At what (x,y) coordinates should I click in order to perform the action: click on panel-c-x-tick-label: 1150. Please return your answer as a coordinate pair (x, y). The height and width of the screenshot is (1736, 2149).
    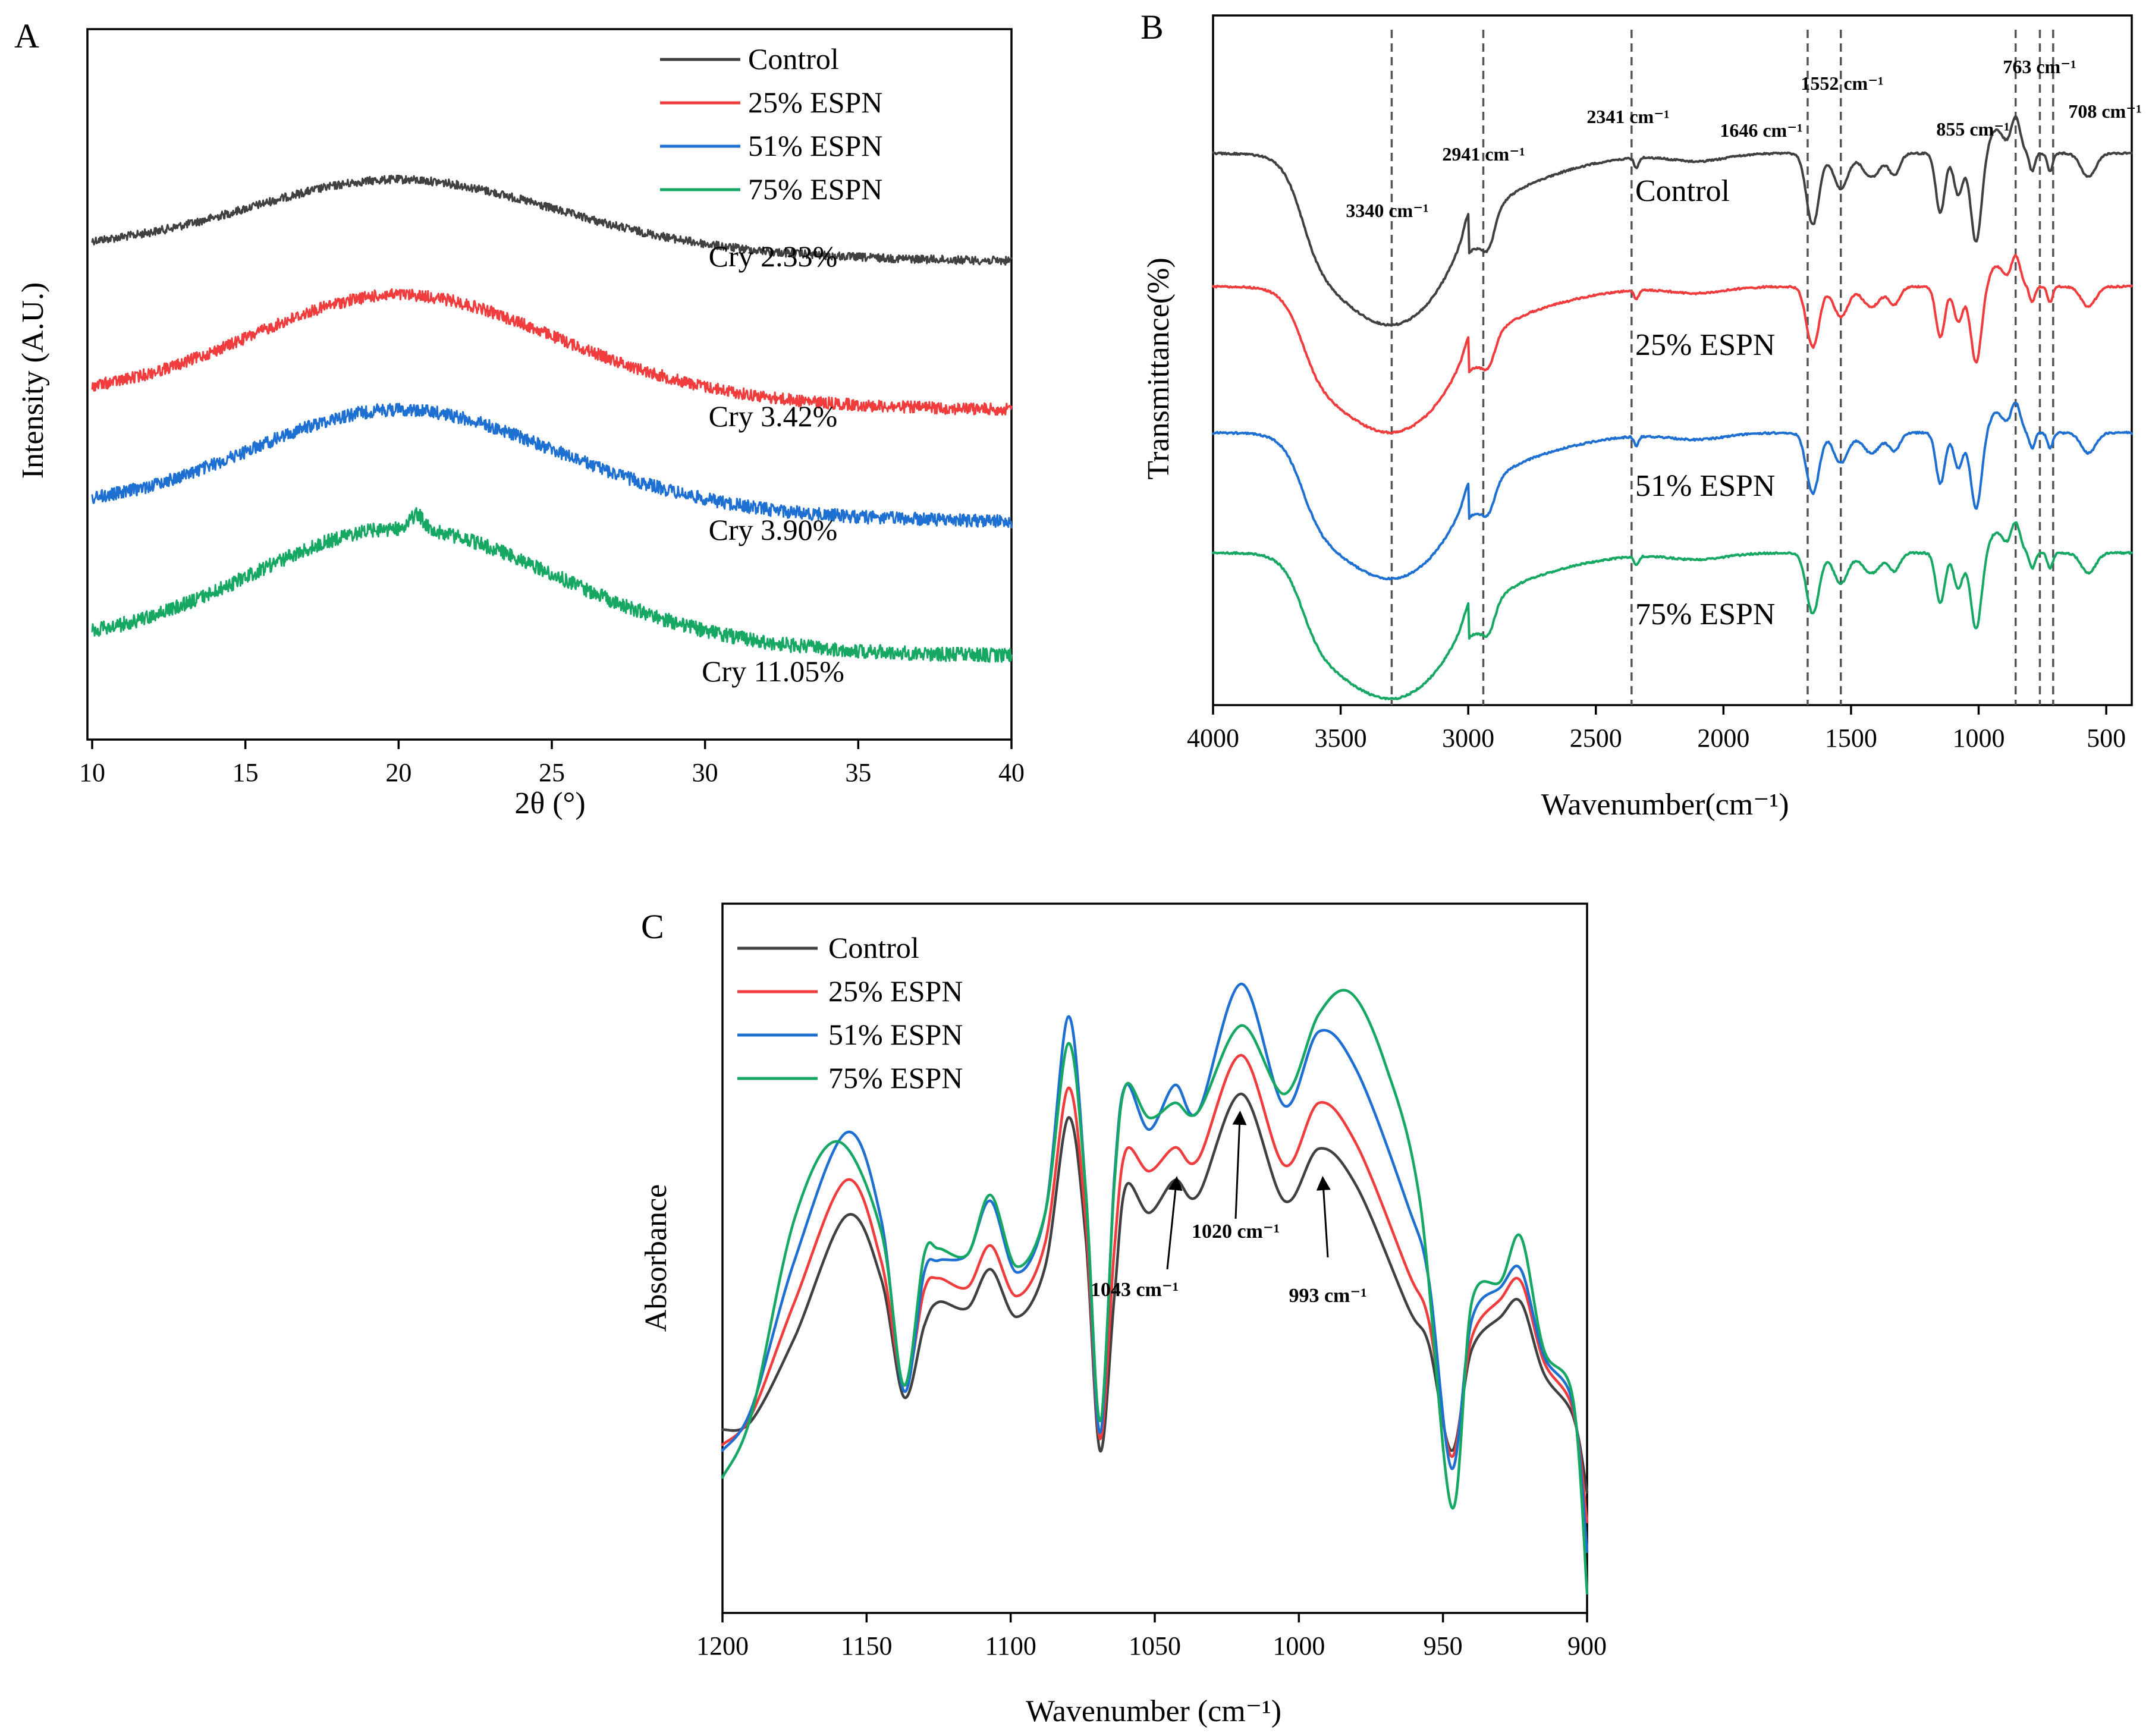
    Looking at the image, I should click on (866, 1645).